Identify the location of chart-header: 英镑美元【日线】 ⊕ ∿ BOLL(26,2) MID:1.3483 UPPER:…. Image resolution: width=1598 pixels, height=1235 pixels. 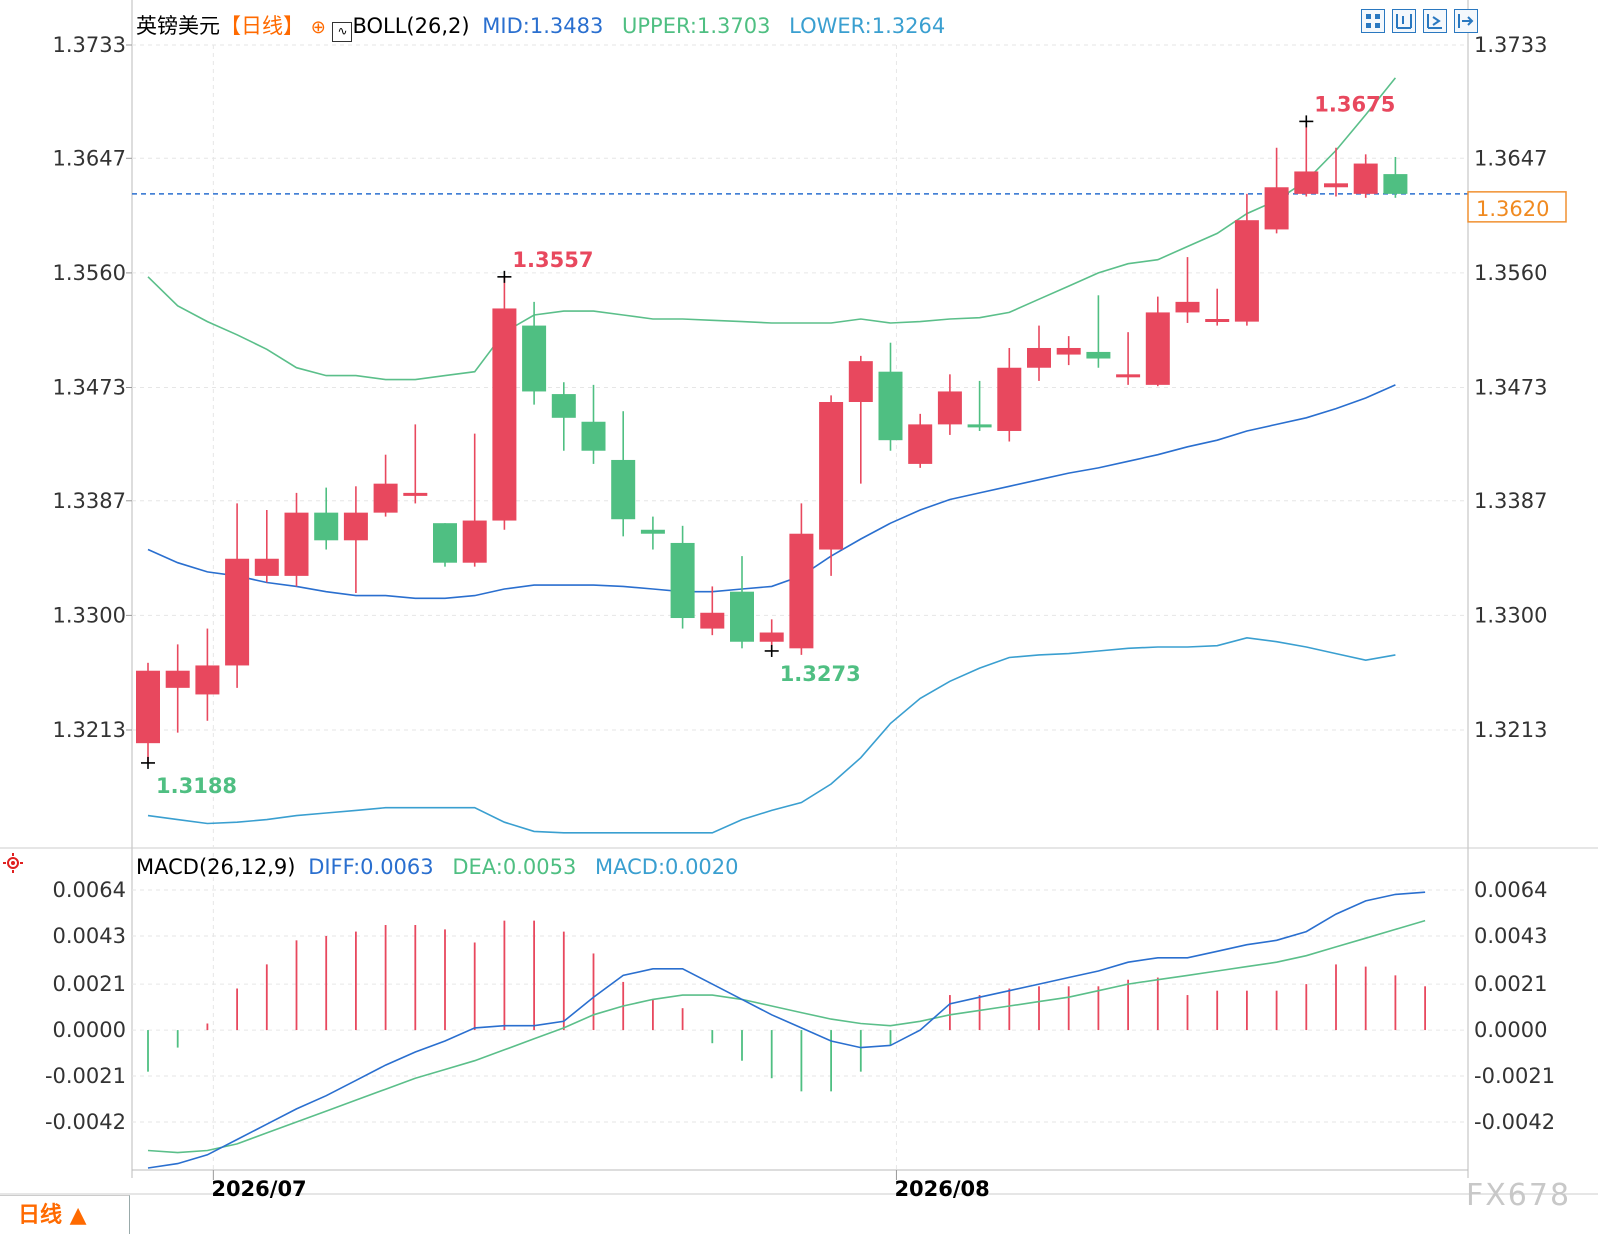
(540, 26).